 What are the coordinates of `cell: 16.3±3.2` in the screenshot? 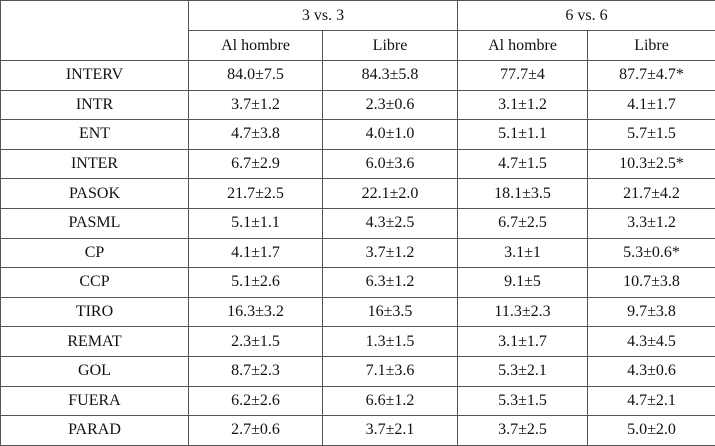 It's located at (256, 312).